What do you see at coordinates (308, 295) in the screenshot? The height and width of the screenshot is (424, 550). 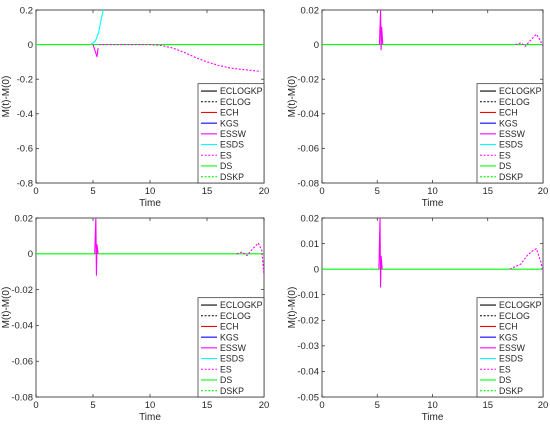 I see `y-tick-label: -0.01` at bounding box center [308, 295].